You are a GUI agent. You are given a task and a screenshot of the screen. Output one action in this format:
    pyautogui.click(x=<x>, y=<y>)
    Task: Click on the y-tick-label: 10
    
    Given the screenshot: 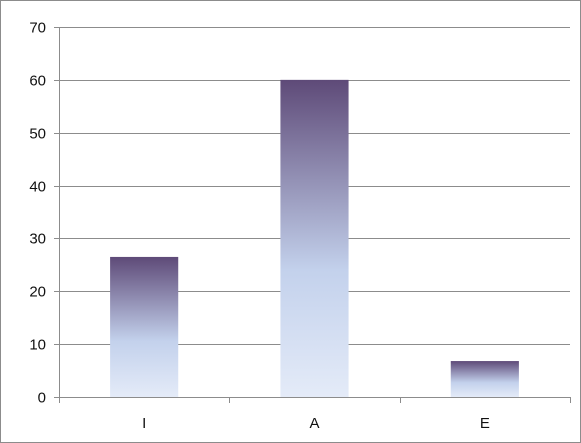 What is the action you would take?
    pyautogui.click(x=37, y=345)
    